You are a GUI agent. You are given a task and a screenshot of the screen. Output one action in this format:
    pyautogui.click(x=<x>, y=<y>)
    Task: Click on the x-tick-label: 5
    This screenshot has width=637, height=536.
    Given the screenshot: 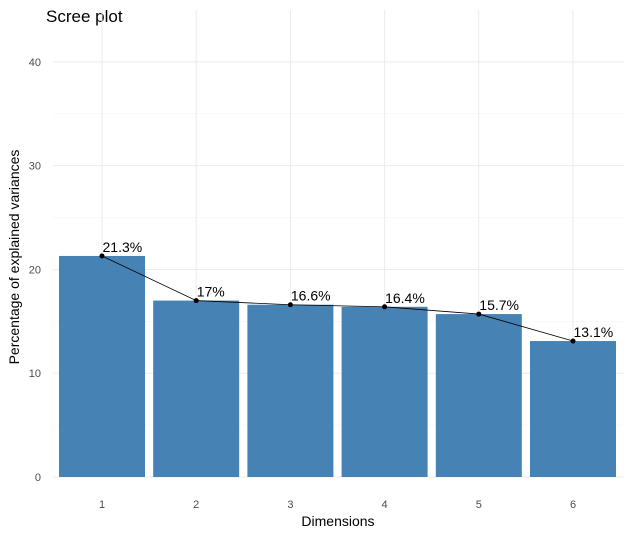 What is the action you would take?
    pyautogui.click(x=479, y=505)
    